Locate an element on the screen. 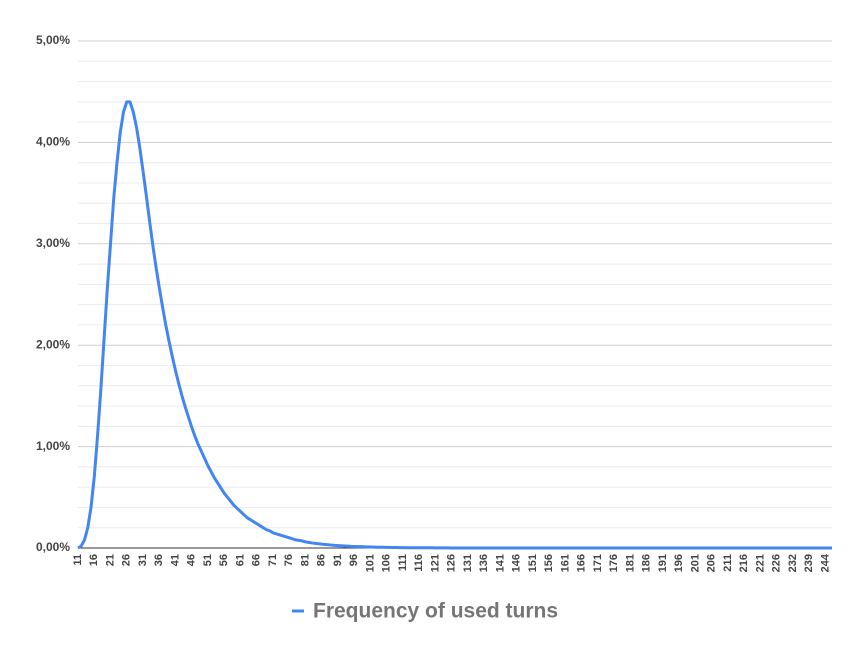 Image resolution: width=867 pixels, height=659 pixels. x-tick-label: 16 is located at coordinates (94, 560).